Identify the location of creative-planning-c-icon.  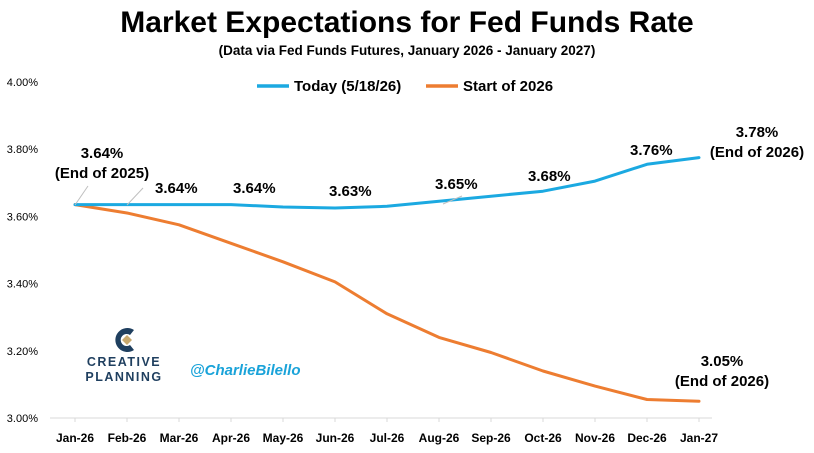
(124, 340).